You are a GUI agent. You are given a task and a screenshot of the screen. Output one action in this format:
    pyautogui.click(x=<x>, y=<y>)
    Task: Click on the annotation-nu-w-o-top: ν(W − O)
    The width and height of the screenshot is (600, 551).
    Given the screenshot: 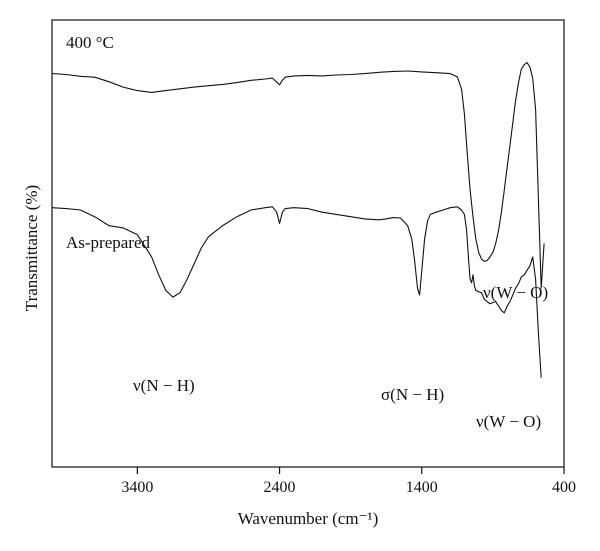 What is the action you would take?
    pyautogui.click(x=515, y=292)
    